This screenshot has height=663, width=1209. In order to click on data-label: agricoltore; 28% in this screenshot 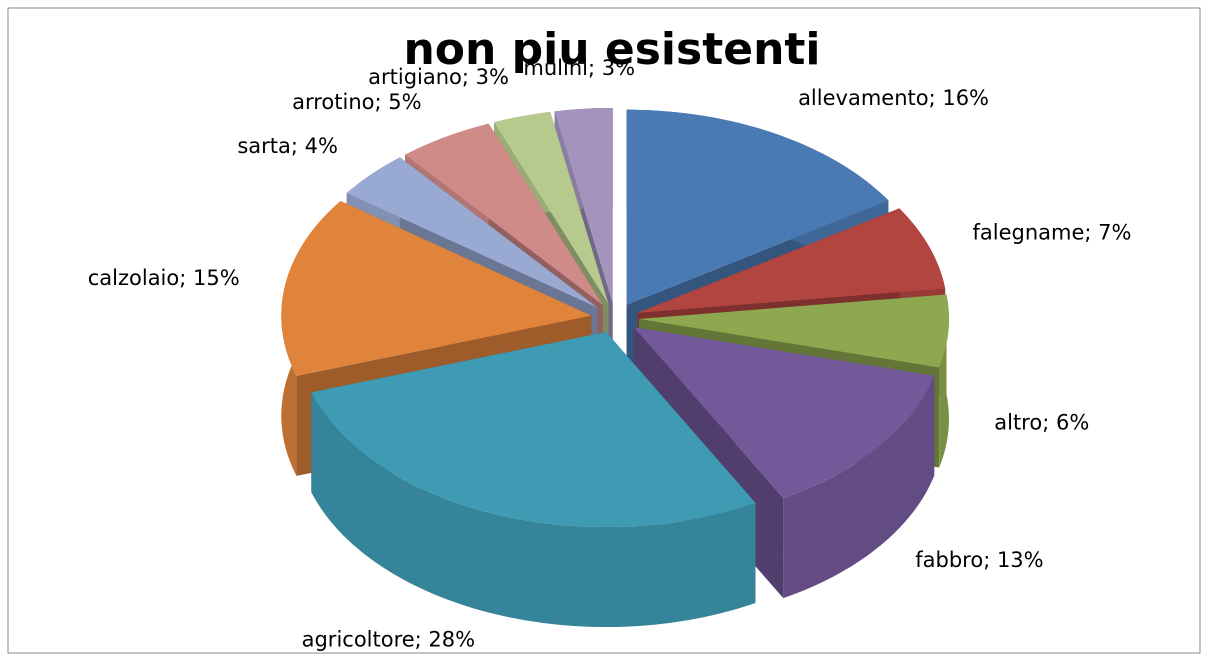, I will do `click(389, 639)`.